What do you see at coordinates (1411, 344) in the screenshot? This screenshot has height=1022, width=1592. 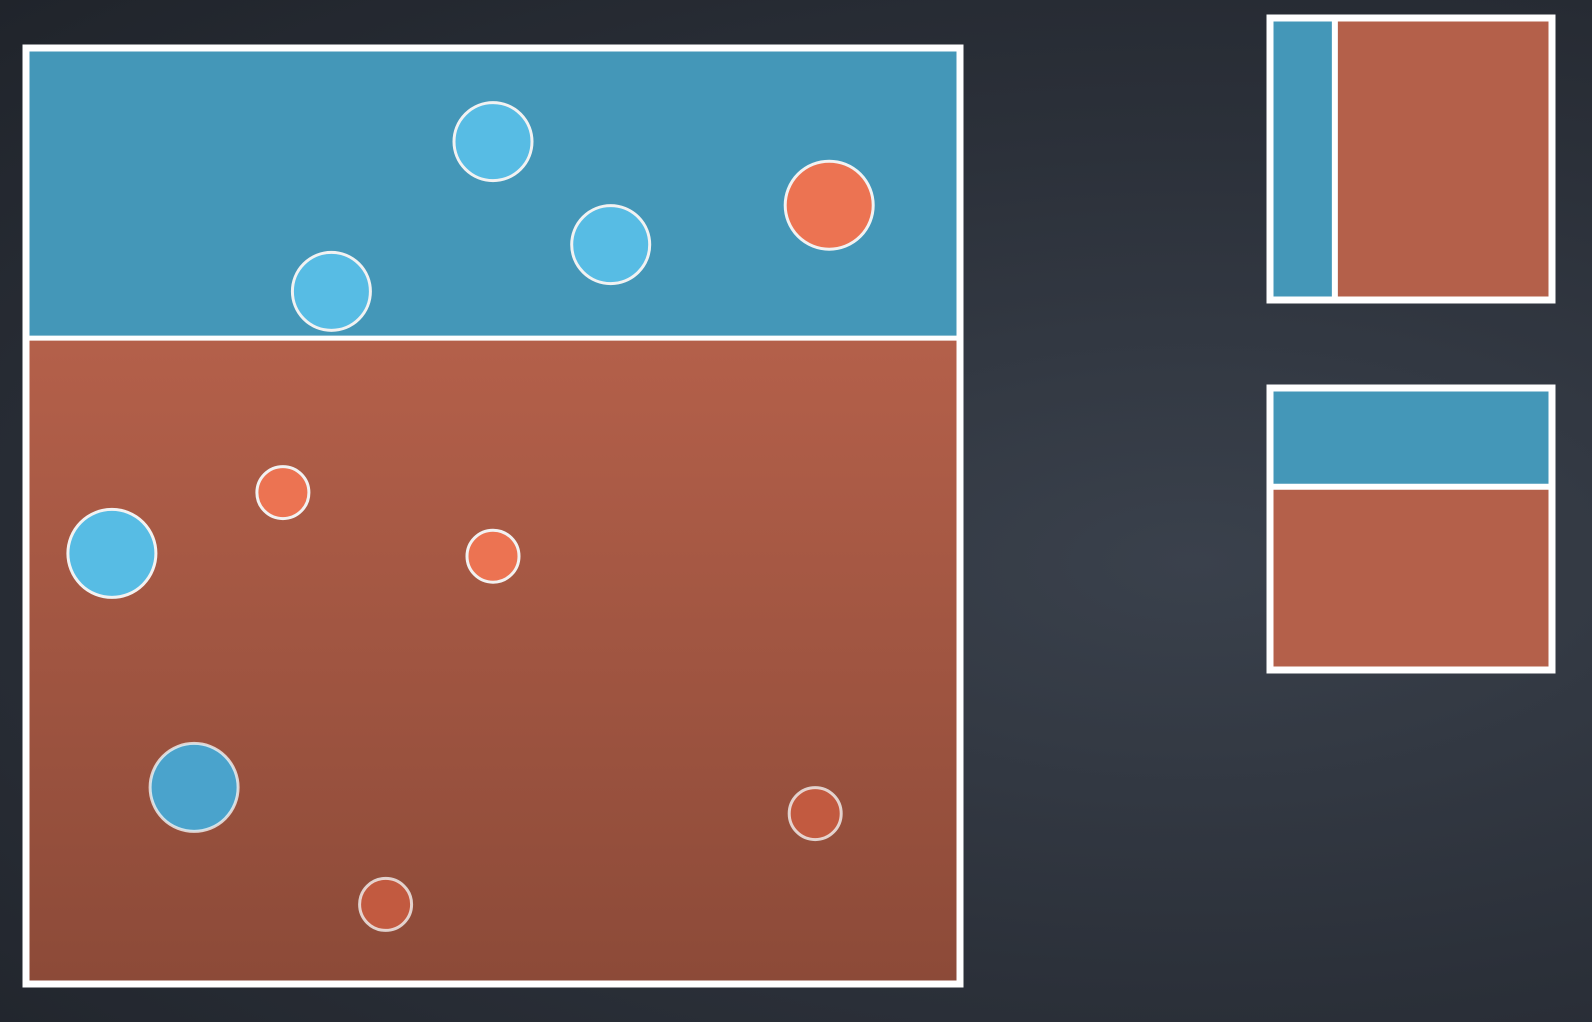 I see `split-thumbnails` at bounding box center [1411, 344].